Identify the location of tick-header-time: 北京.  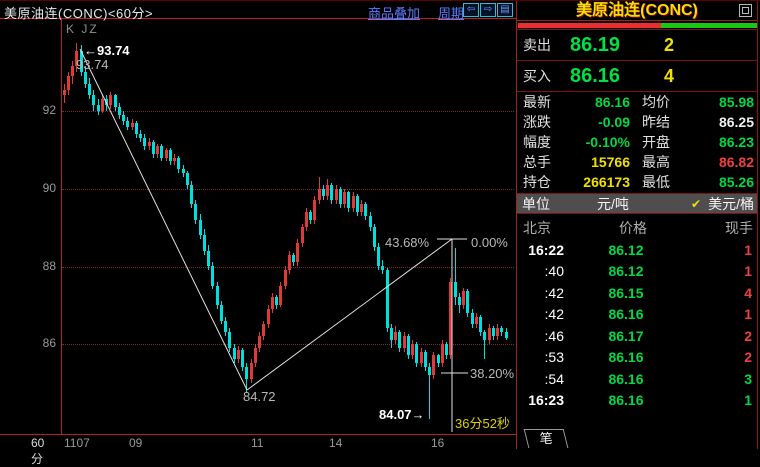
(537, 227).